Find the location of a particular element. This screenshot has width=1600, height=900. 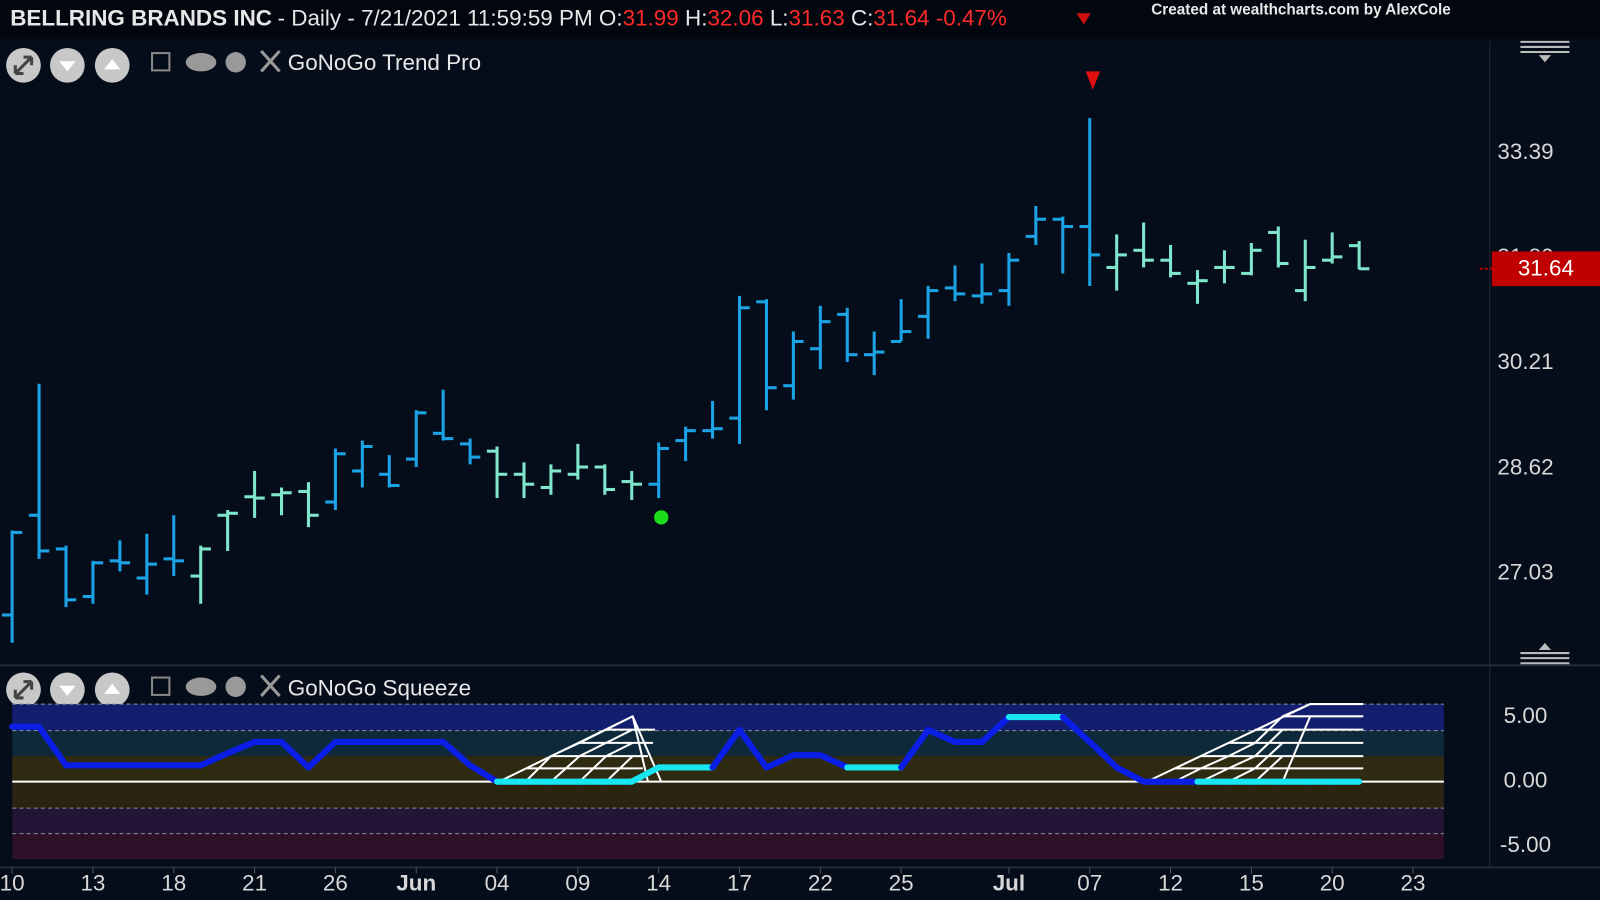

change: -0.47% is located at coordinates (971, 17).